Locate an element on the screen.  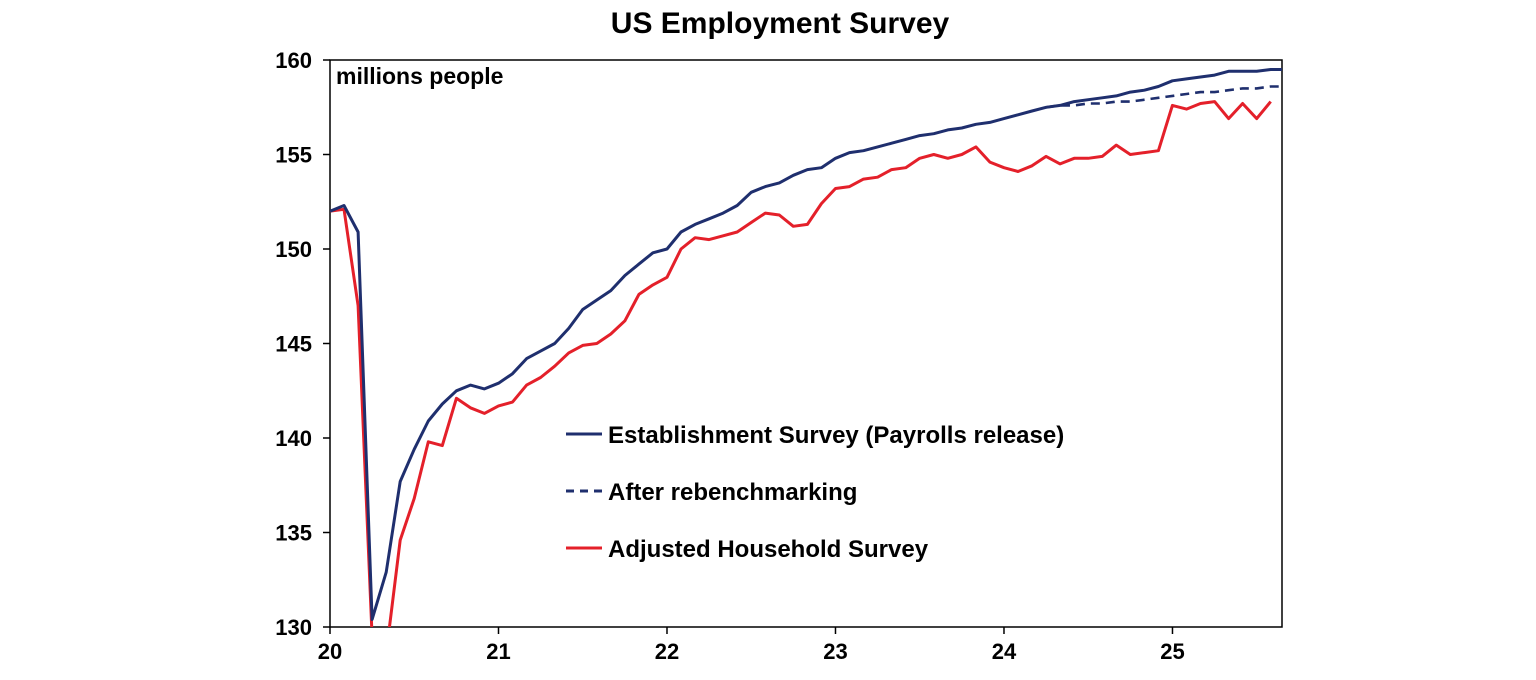
y-tick-label: 150 is located at coordinates (293, 249).